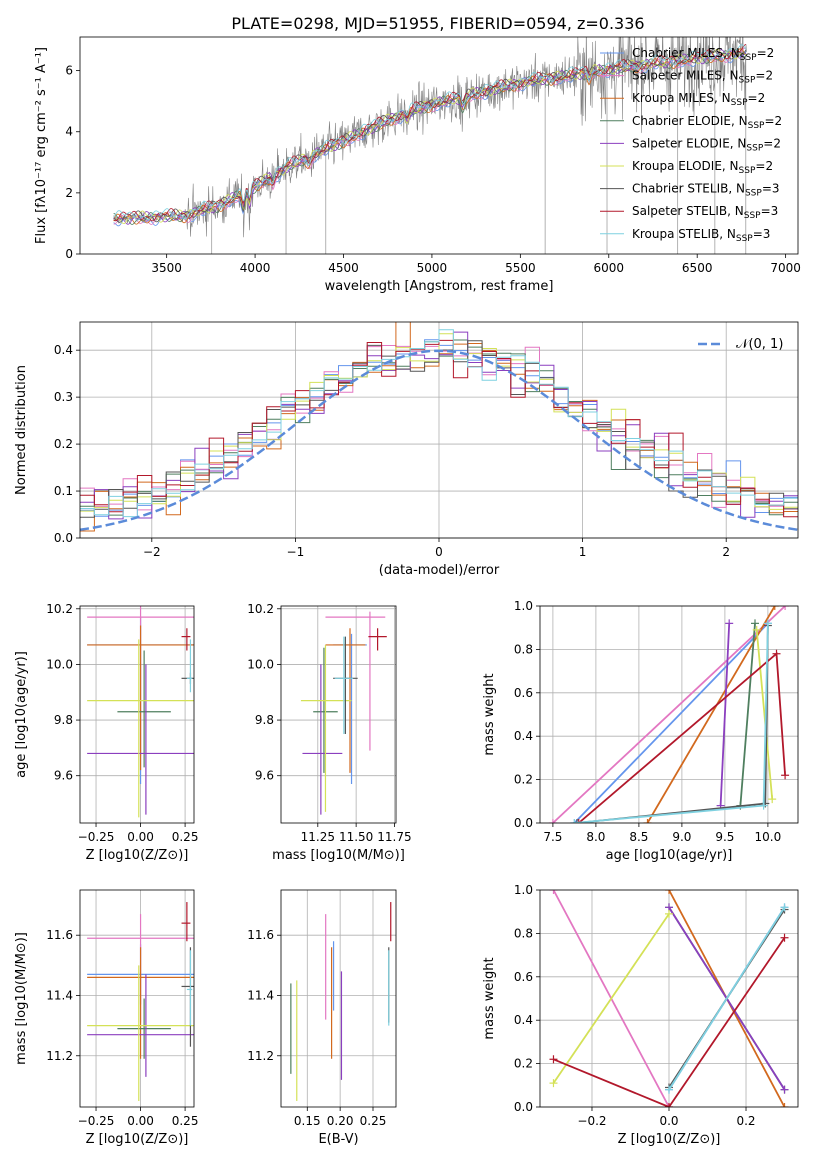 The height and width of the screenshot is (1170, 819). What do you see at coordinates (705, 212) in the screenshot?
I see `legend-entry: Salpeter STELIB, NSSP=3` at bounding box center [705, 212].